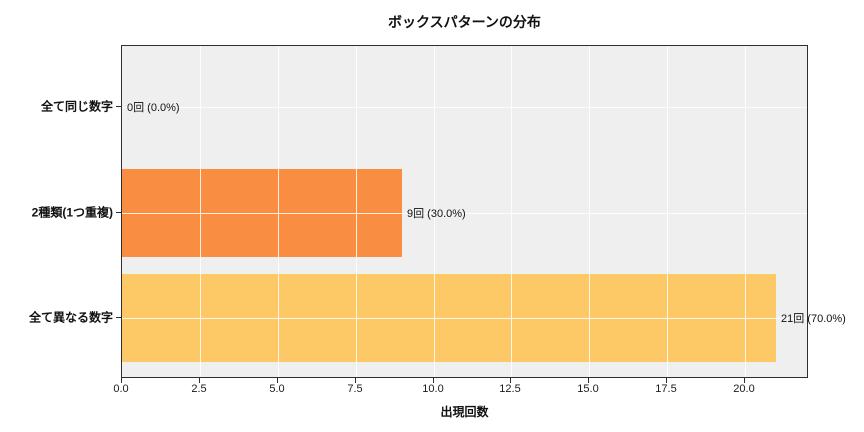 Image resolution: width=864 pixels, height=432 pixels. I want to click on x-tick-label: 2.5, so click(199, 389).